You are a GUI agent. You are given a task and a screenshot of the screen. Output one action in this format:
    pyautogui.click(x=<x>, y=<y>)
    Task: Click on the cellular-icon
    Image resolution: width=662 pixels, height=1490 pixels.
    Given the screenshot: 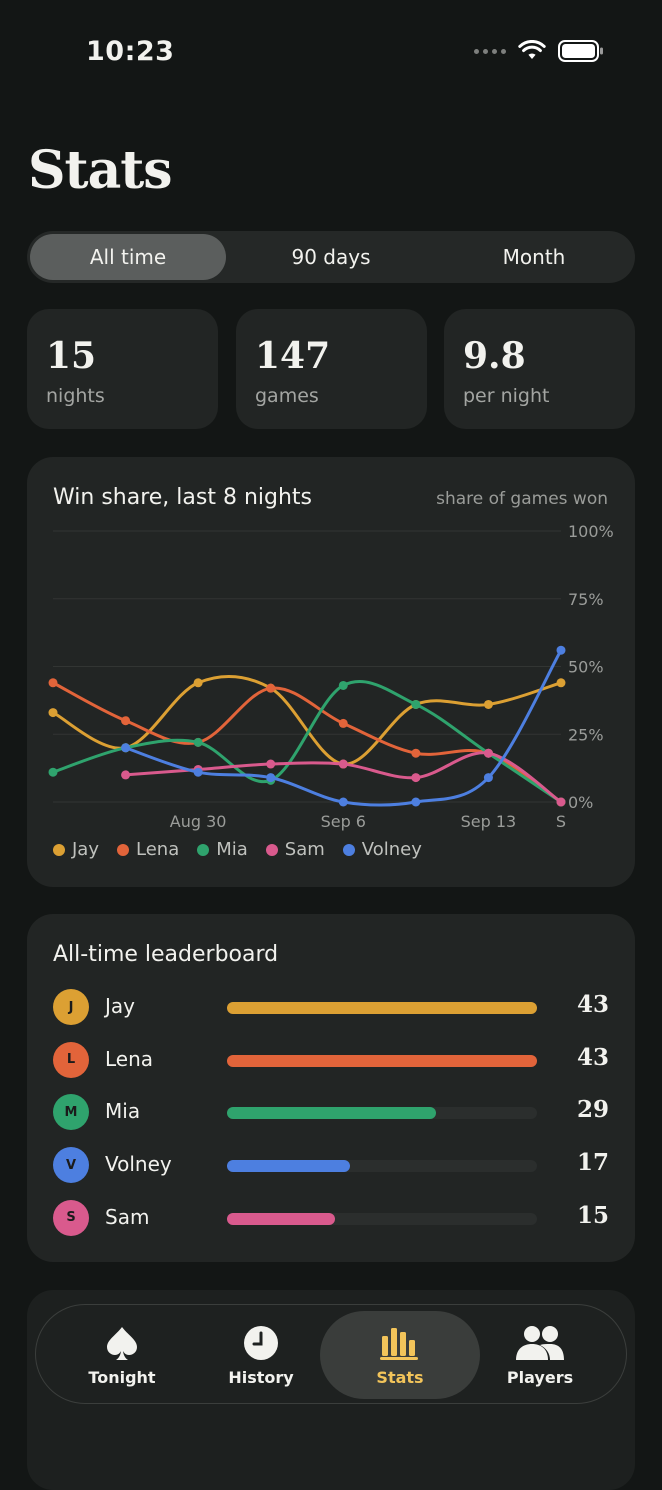 What is the action you would take?
    pyautogui.click(x=490, y=51)
    